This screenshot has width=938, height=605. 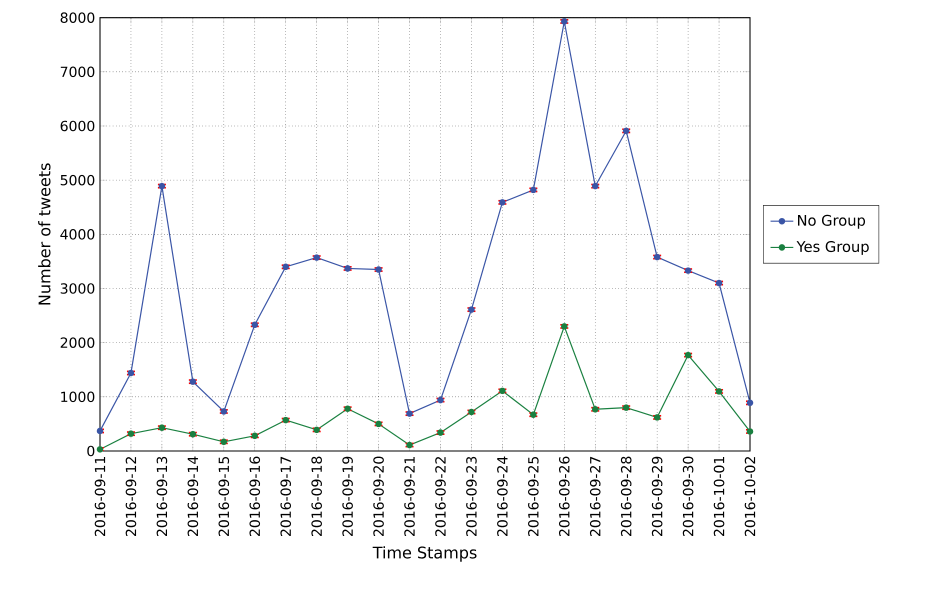 What do you see at coordinates (162, 496) in the screenshot?
I see `x-tick-label: 2016-09-13` at bounding box center [162, 496].